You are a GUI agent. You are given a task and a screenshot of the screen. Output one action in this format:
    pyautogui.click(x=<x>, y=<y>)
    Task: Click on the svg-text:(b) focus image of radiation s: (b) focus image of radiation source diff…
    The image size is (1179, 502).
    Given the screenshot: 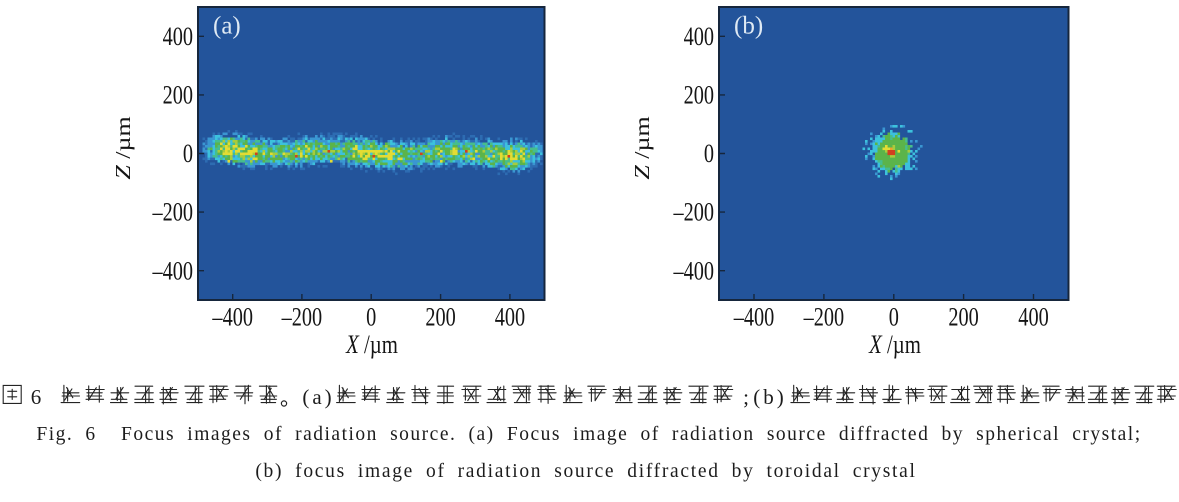 What is the action you would take?
    pyautogui.click(x=585, y=471)
    